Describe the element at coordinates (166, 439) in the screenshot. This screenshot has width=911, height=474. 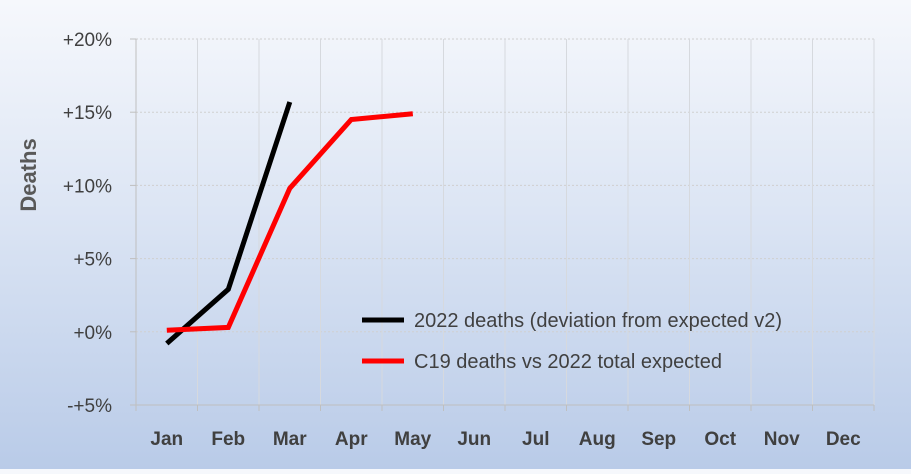
I see `x-tick-label: Jan` at that location.